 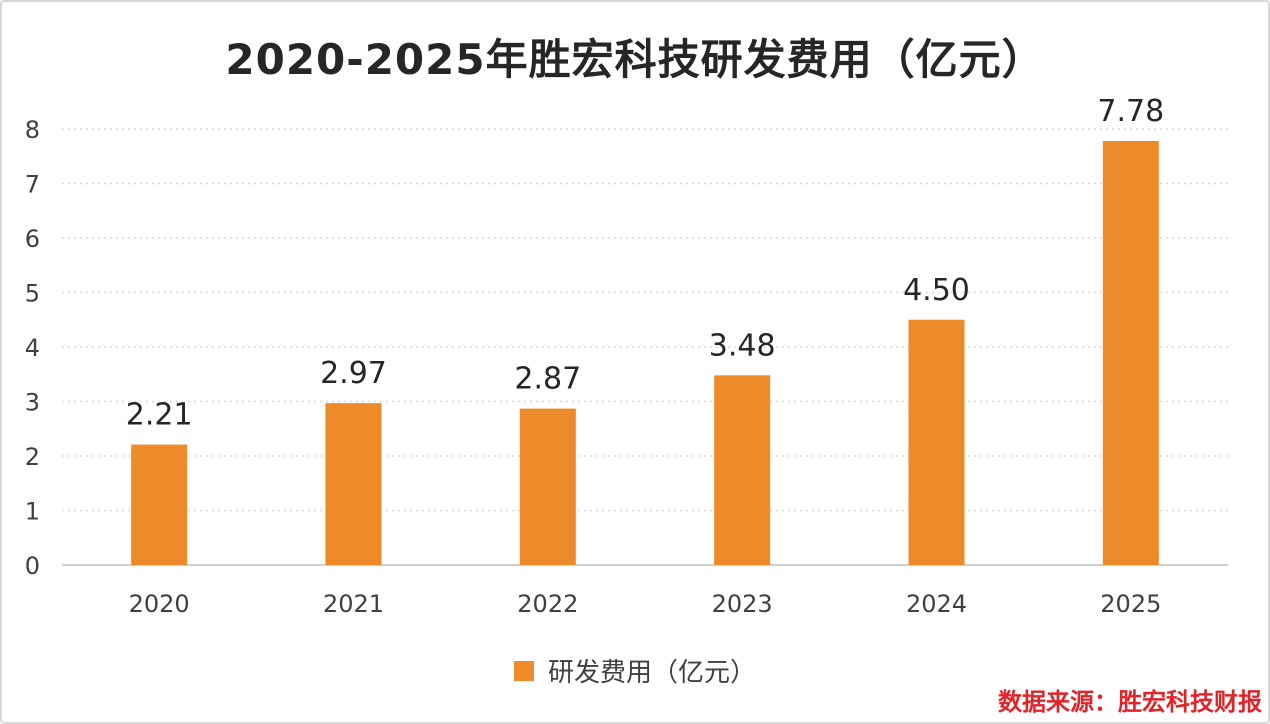 I want to click on chart-title: 2020-2025年胜宏科技研发费用（亿元）, so click(x=635, y=59).